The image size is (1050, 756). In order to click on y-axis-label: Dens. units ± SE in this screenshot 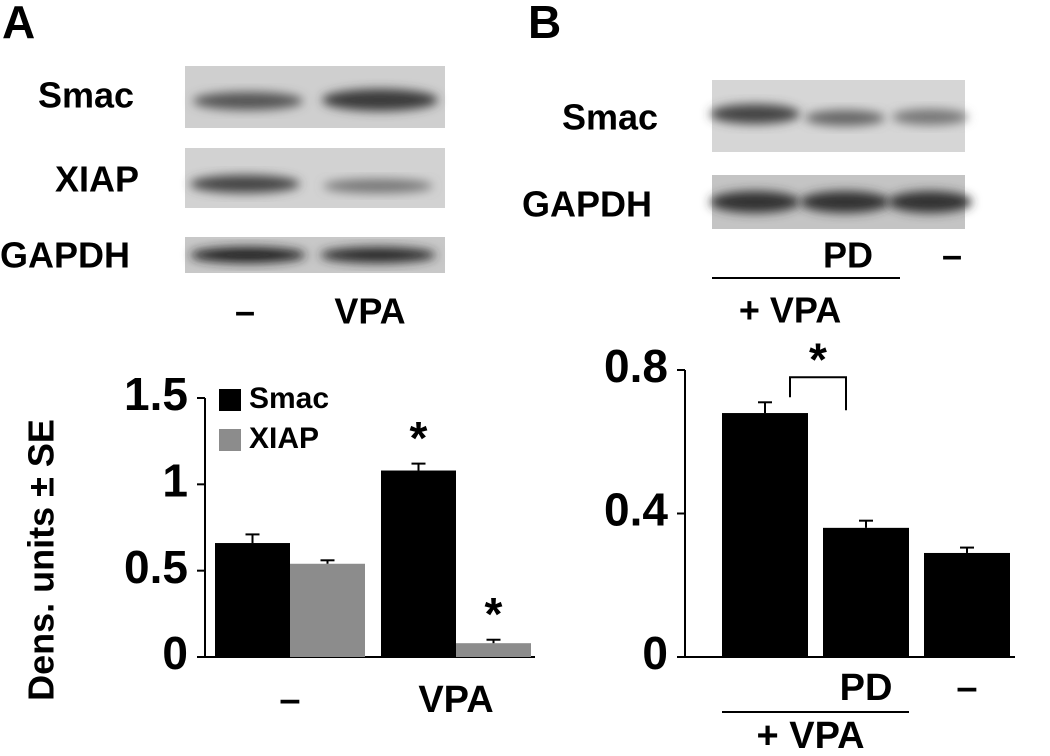, I will do `click(41, 560)`.